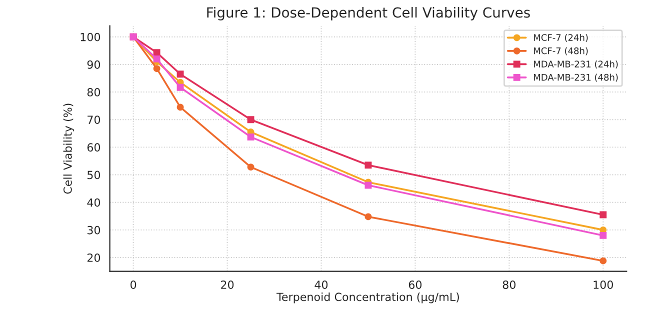  Describe the element at coordinates (368, 13) in the screenshot. I see `chart-title: Figure 1: Dose-Dependent Cell Viability Curves` at that location.